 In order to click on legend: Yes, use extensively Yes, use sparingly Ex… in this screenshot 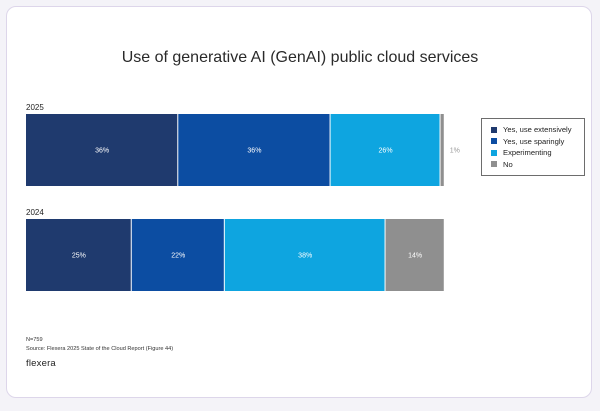, I will do `click(533, 147)`.